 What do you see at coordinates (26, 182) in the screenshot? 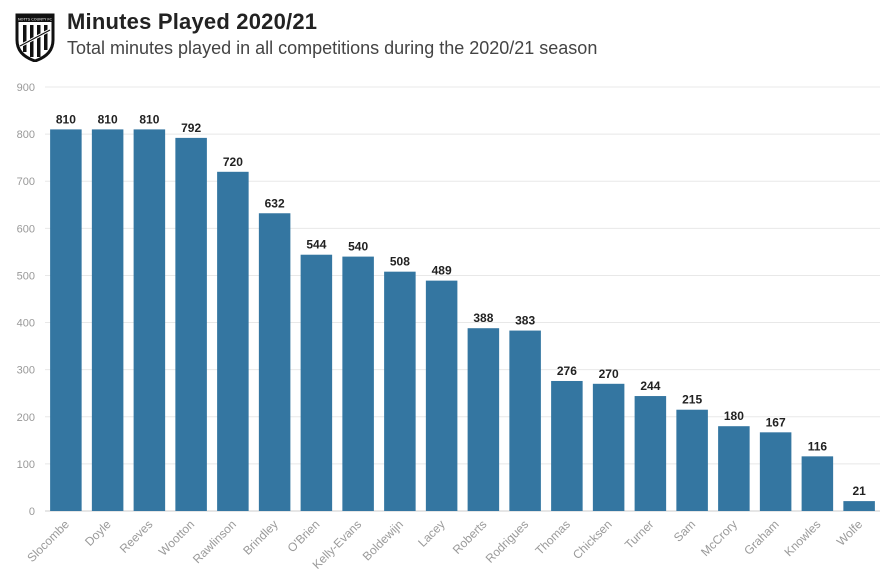
I see `y-tick-label: 700` at bounding box center [26, 182].